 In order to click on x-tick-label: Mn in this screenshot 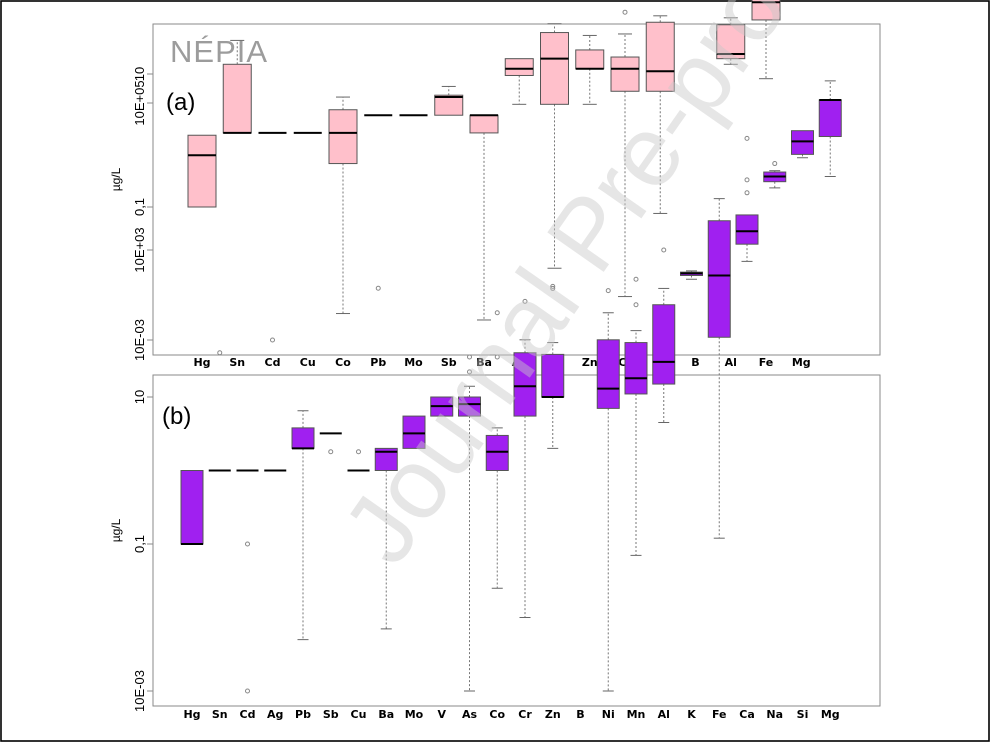, I will do `click(636, 714)`.